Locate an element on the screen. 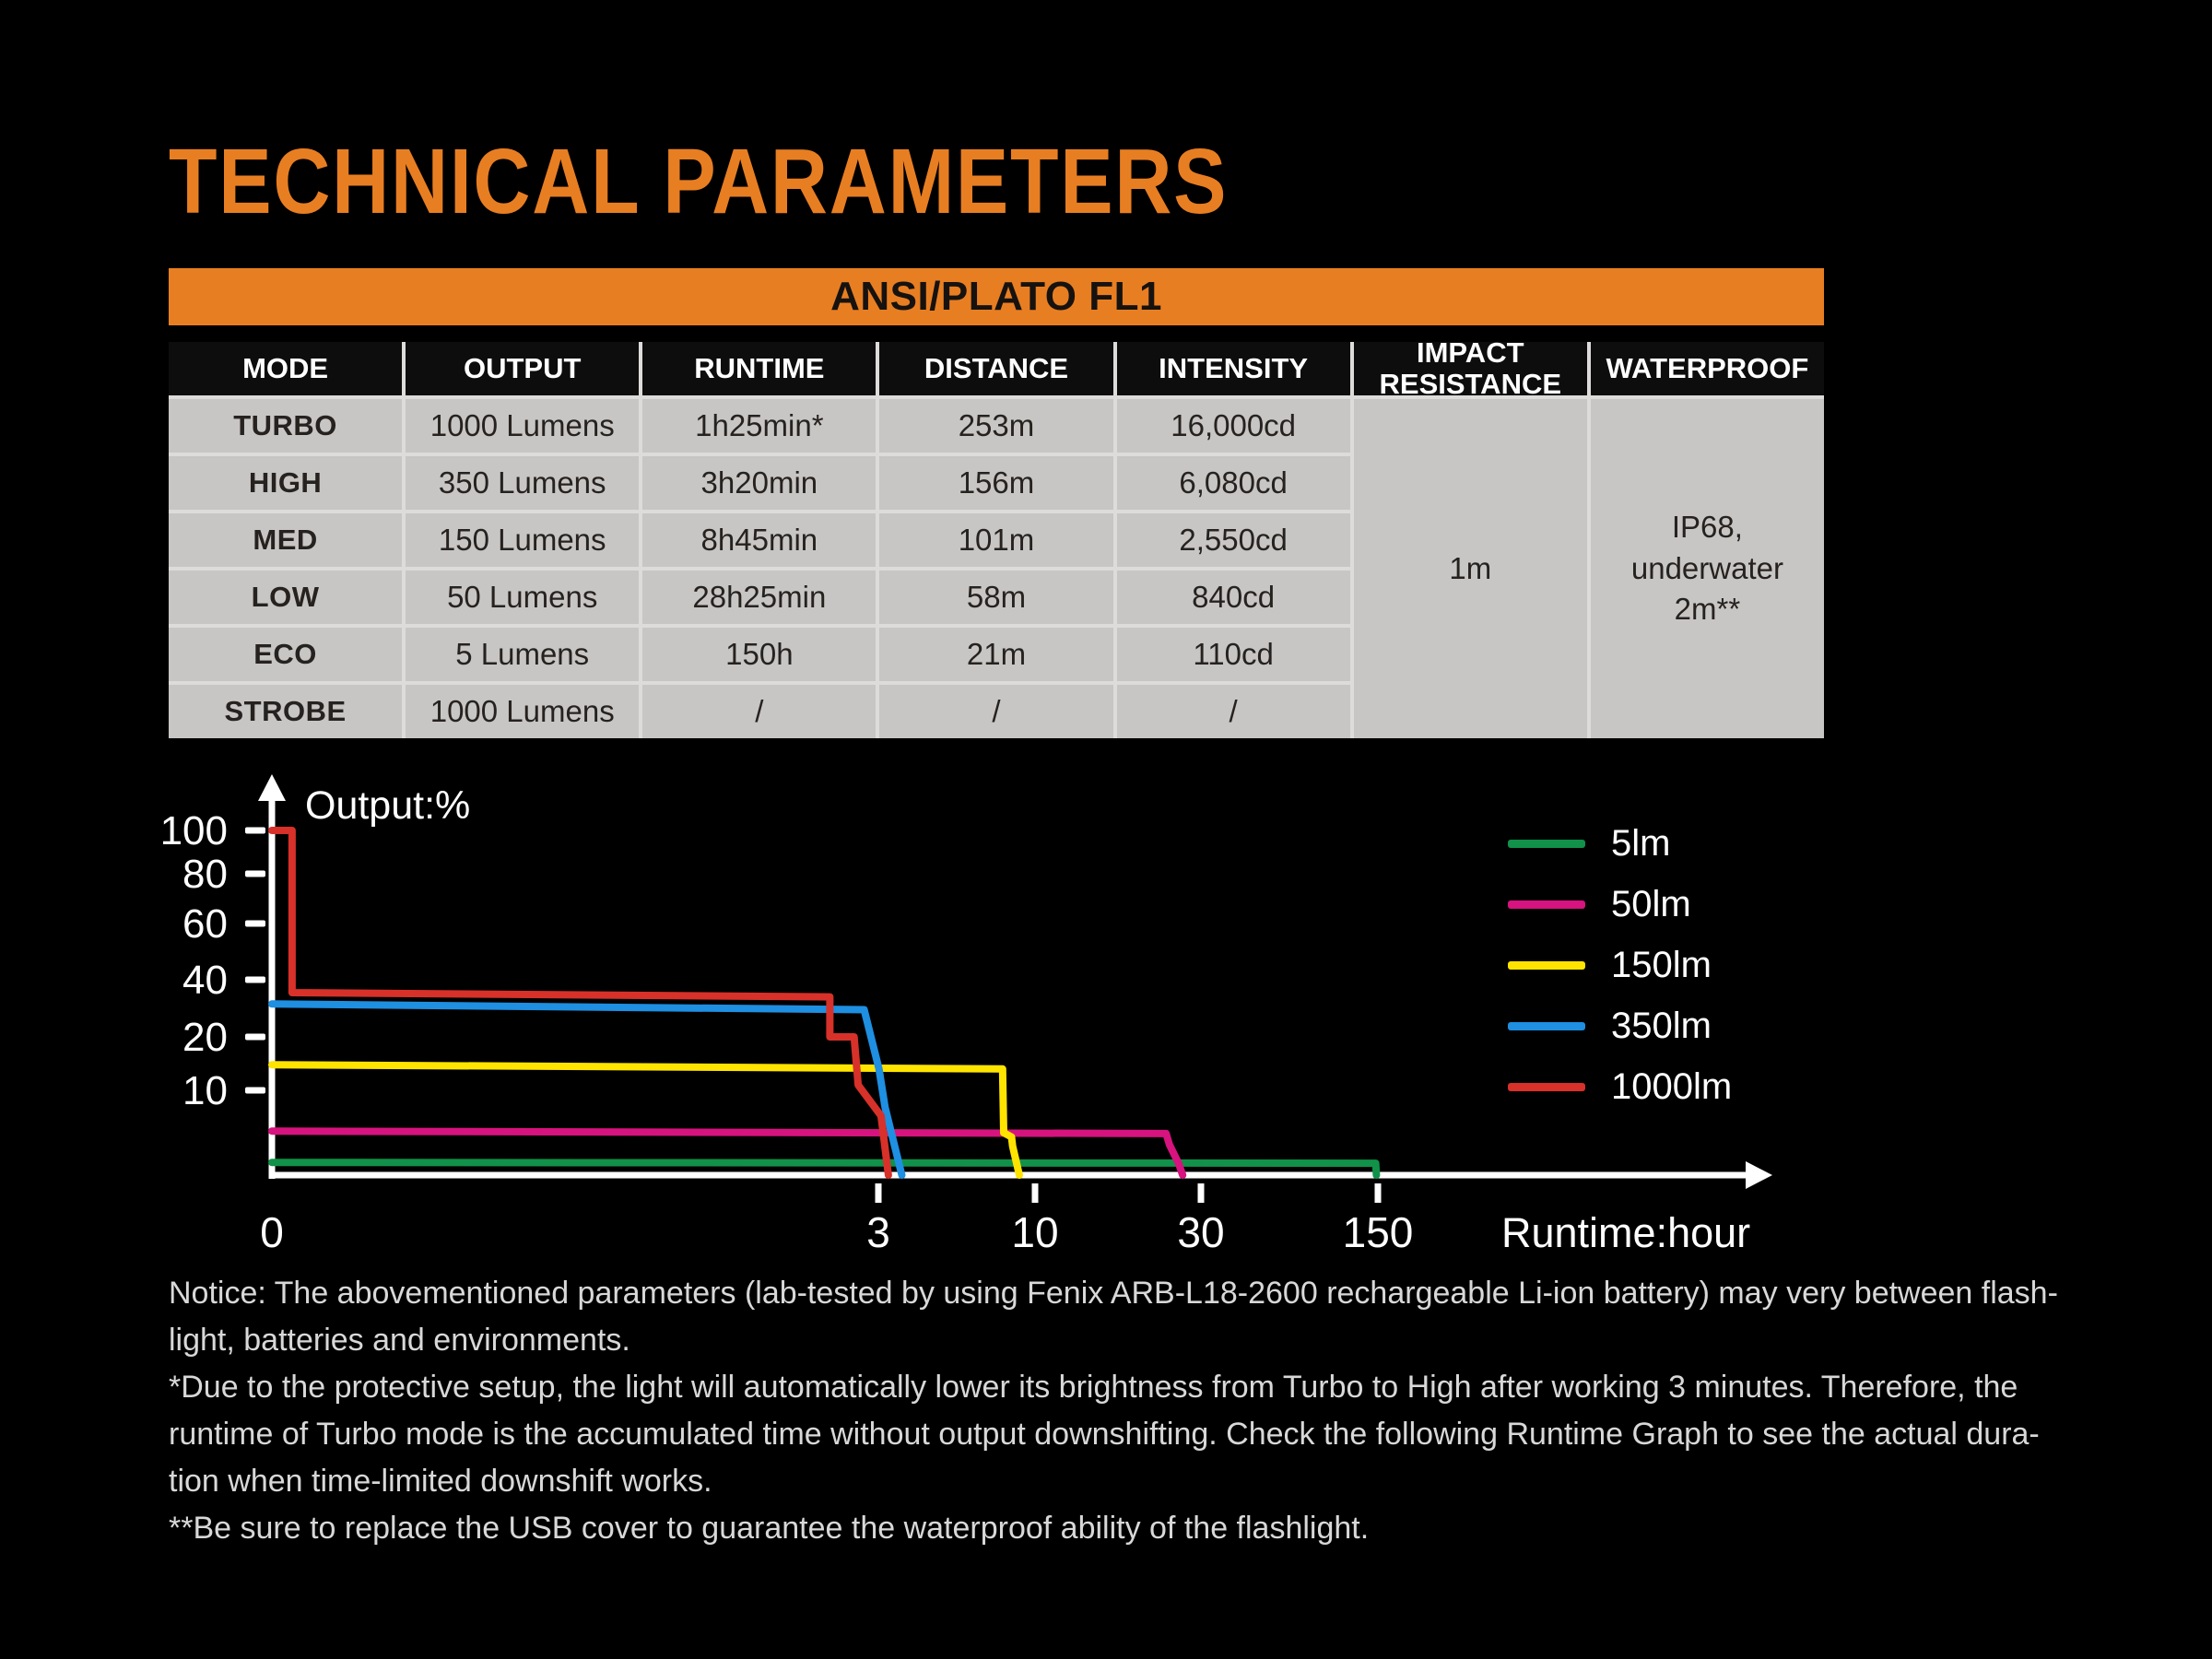  series-1000lm-line is located at coordinates (580, 1003).